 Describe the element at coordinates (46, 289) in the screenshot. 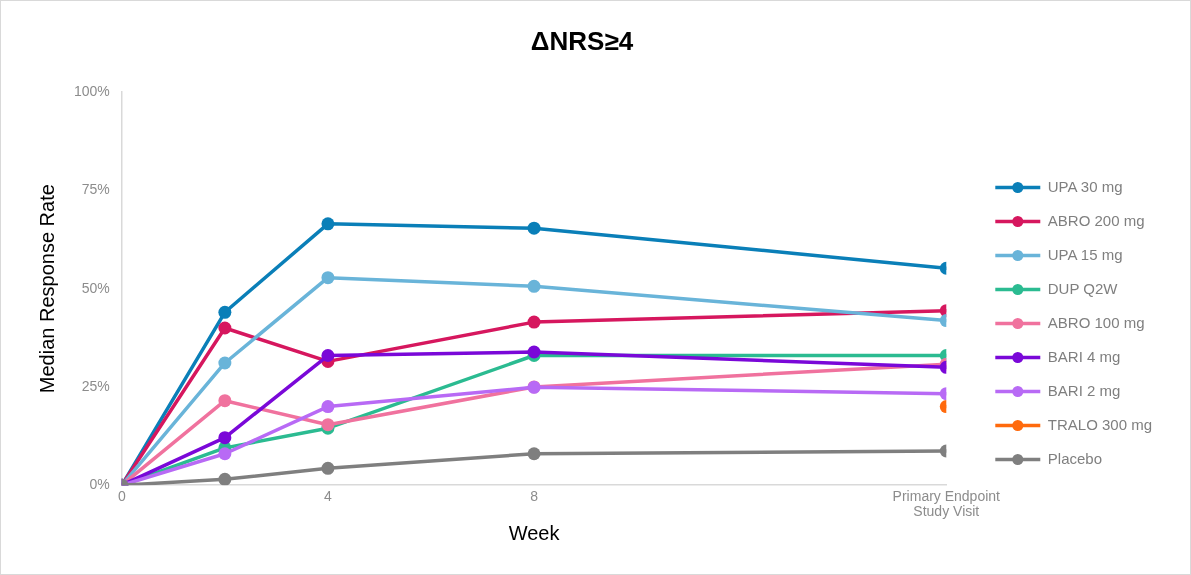

I see `y-axis-title: Median Response Rate` at that location.